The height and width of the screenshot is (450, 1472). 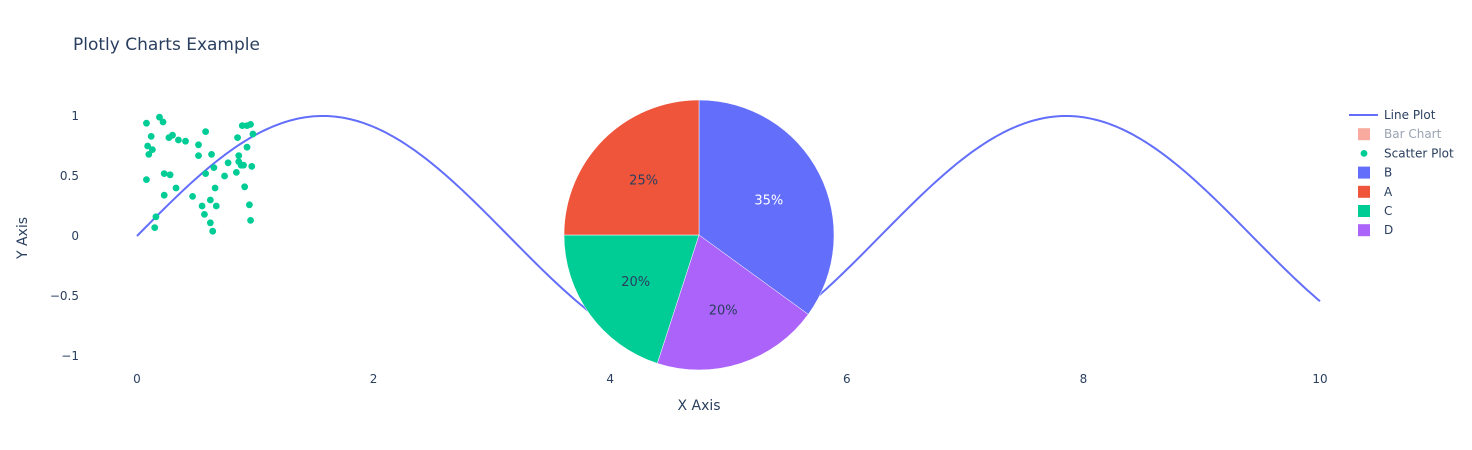 What do you see at coordinates (70, 356) in the screenshot?
I see `y-tick-label: −1` at bounding box center [70, 356].